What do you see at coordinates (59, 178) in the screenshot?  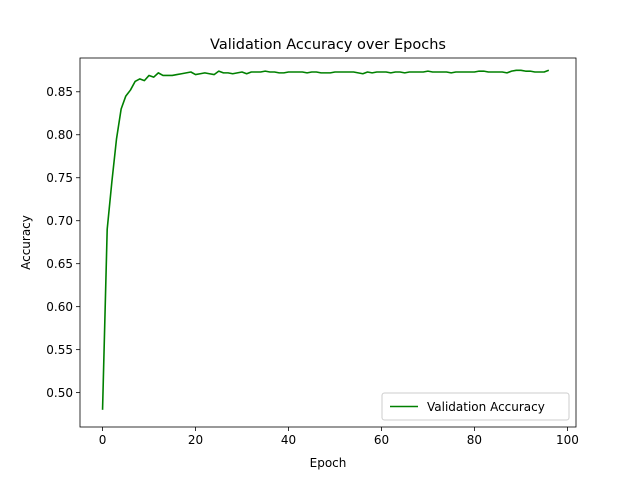 I see `y-tick-label: 0.75` at bounding box center [59, 178].